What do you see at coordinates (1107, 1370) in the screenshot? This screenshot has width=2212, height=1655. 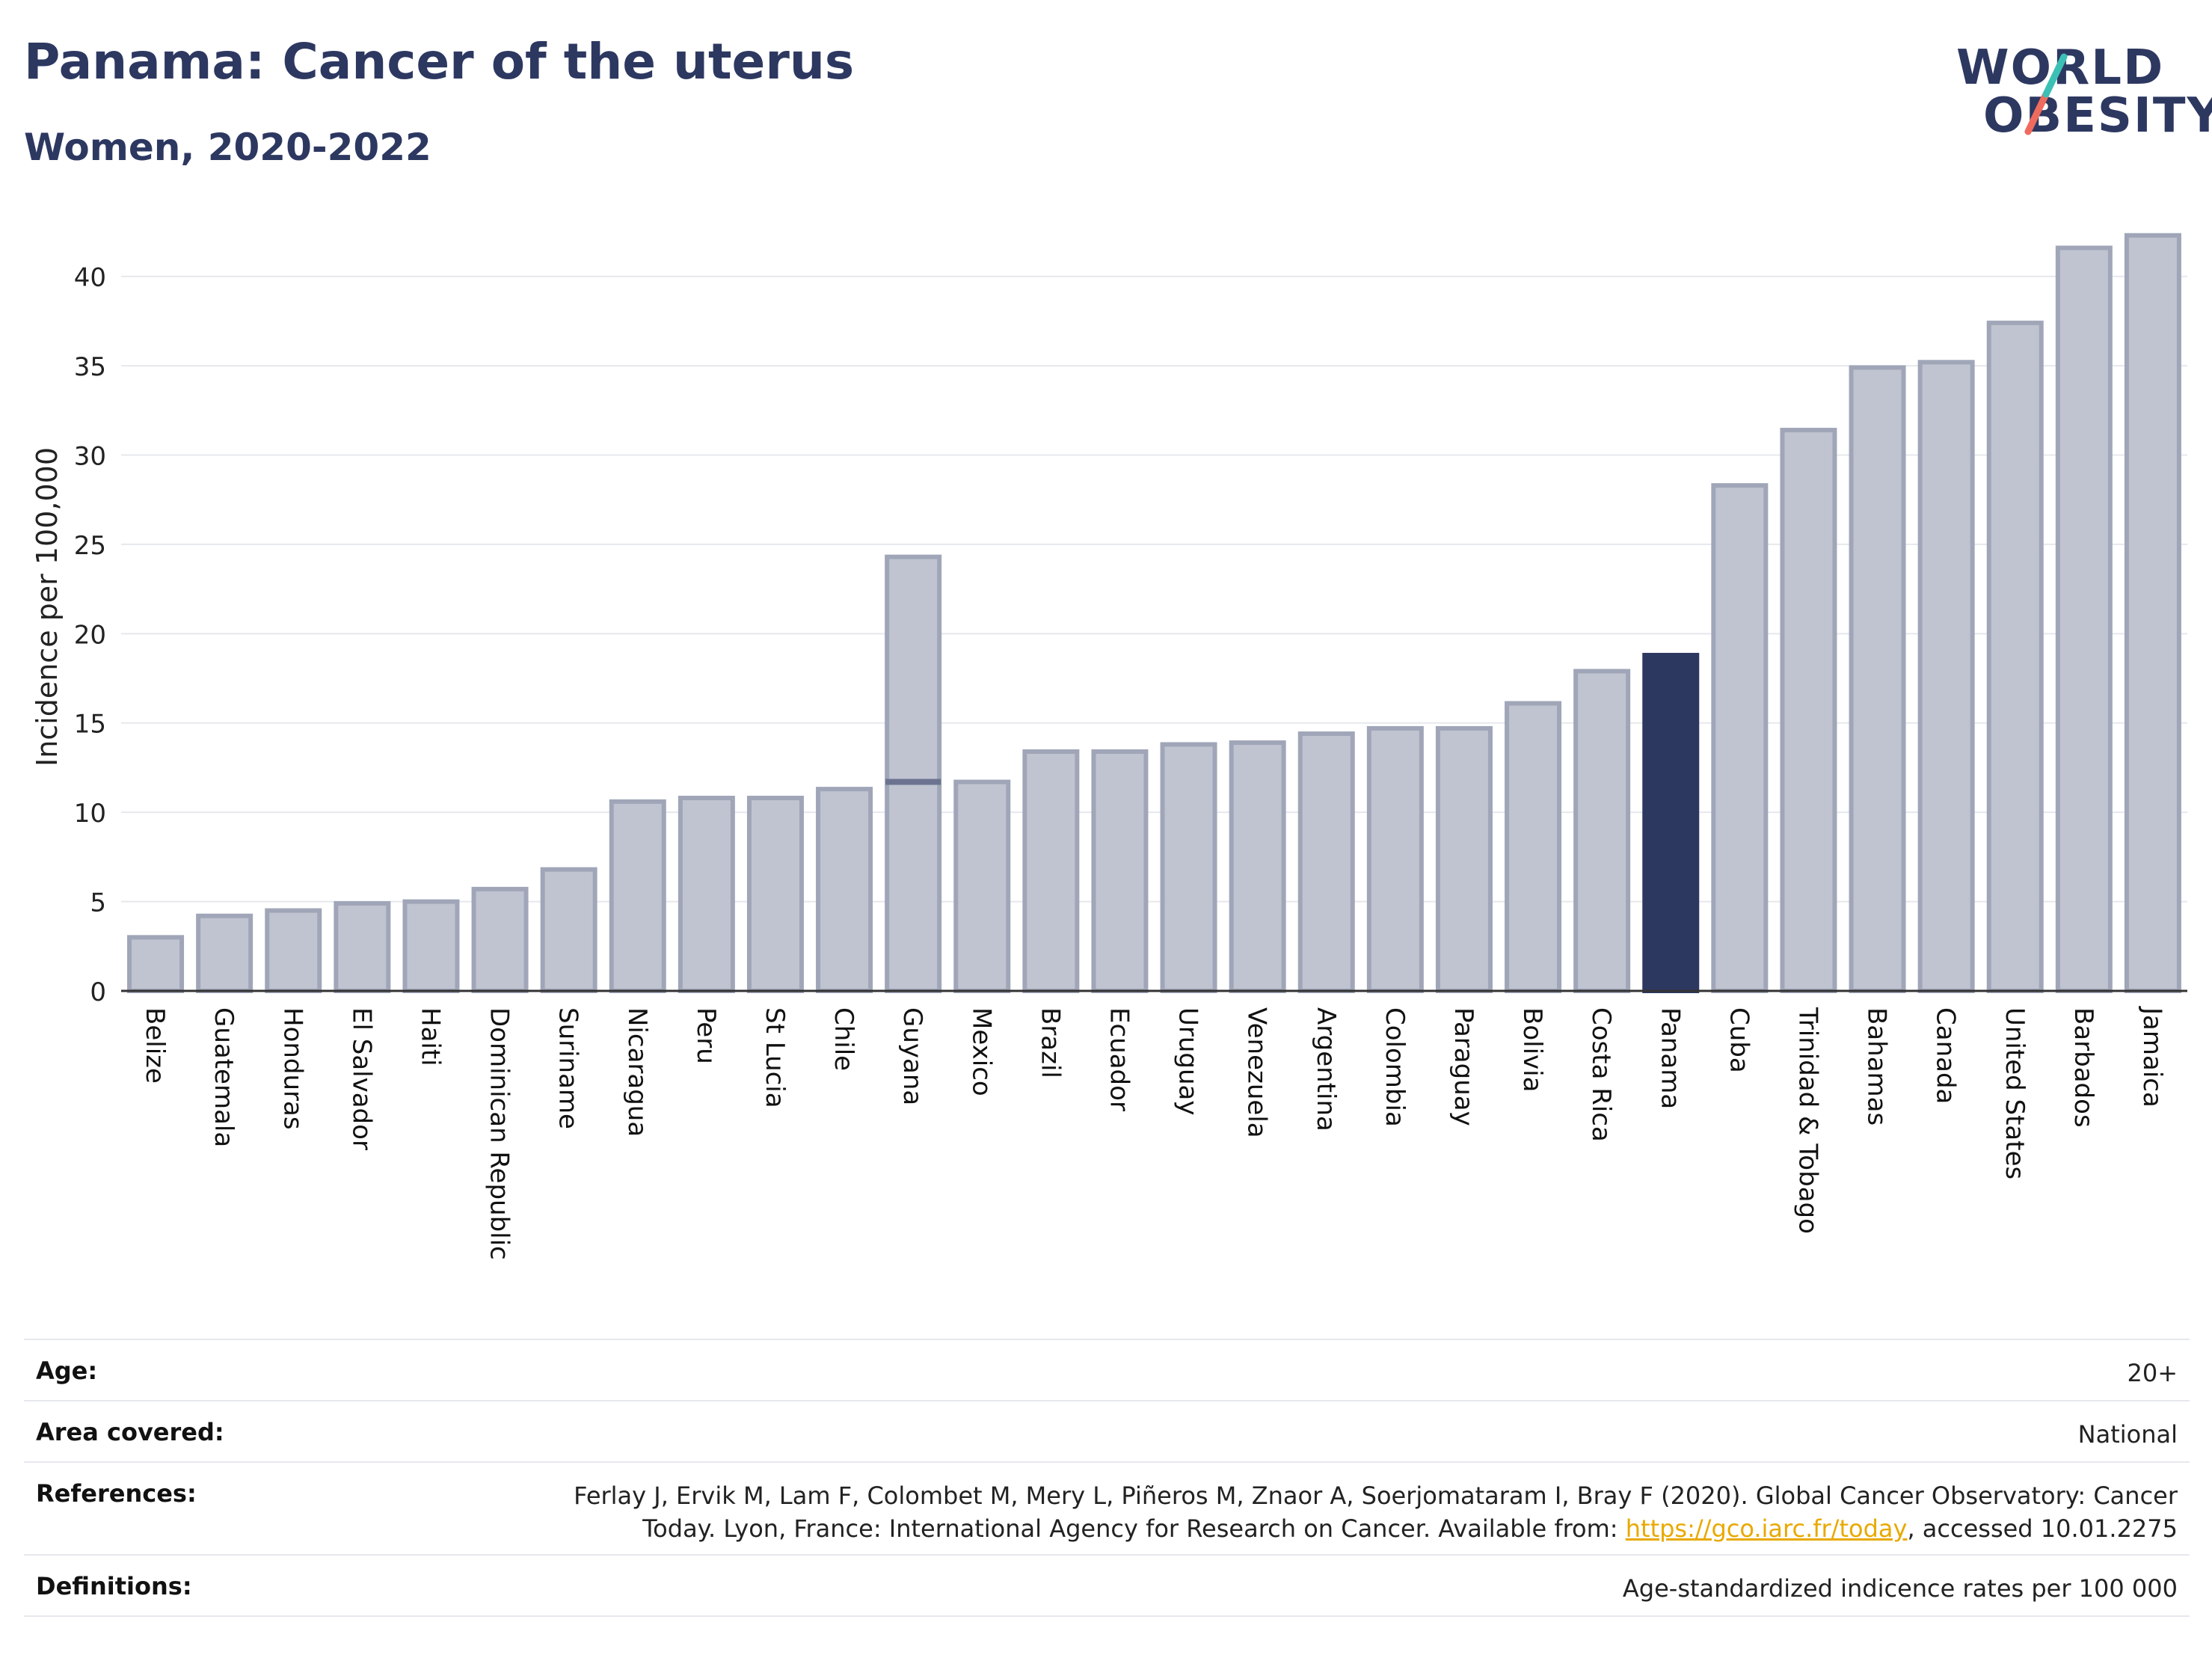 I see `meta-row-age: Age: 20+` at bounding box center [1107, 1370].